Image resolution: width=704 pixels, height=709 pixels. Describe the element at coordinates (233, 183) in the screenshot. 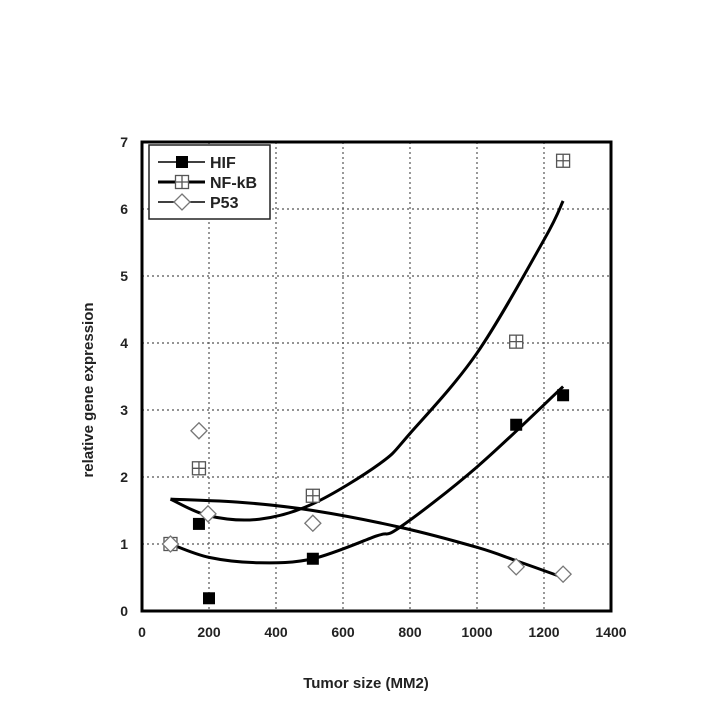

I see `legend-label-nf-kb: NF-kB` at that location.